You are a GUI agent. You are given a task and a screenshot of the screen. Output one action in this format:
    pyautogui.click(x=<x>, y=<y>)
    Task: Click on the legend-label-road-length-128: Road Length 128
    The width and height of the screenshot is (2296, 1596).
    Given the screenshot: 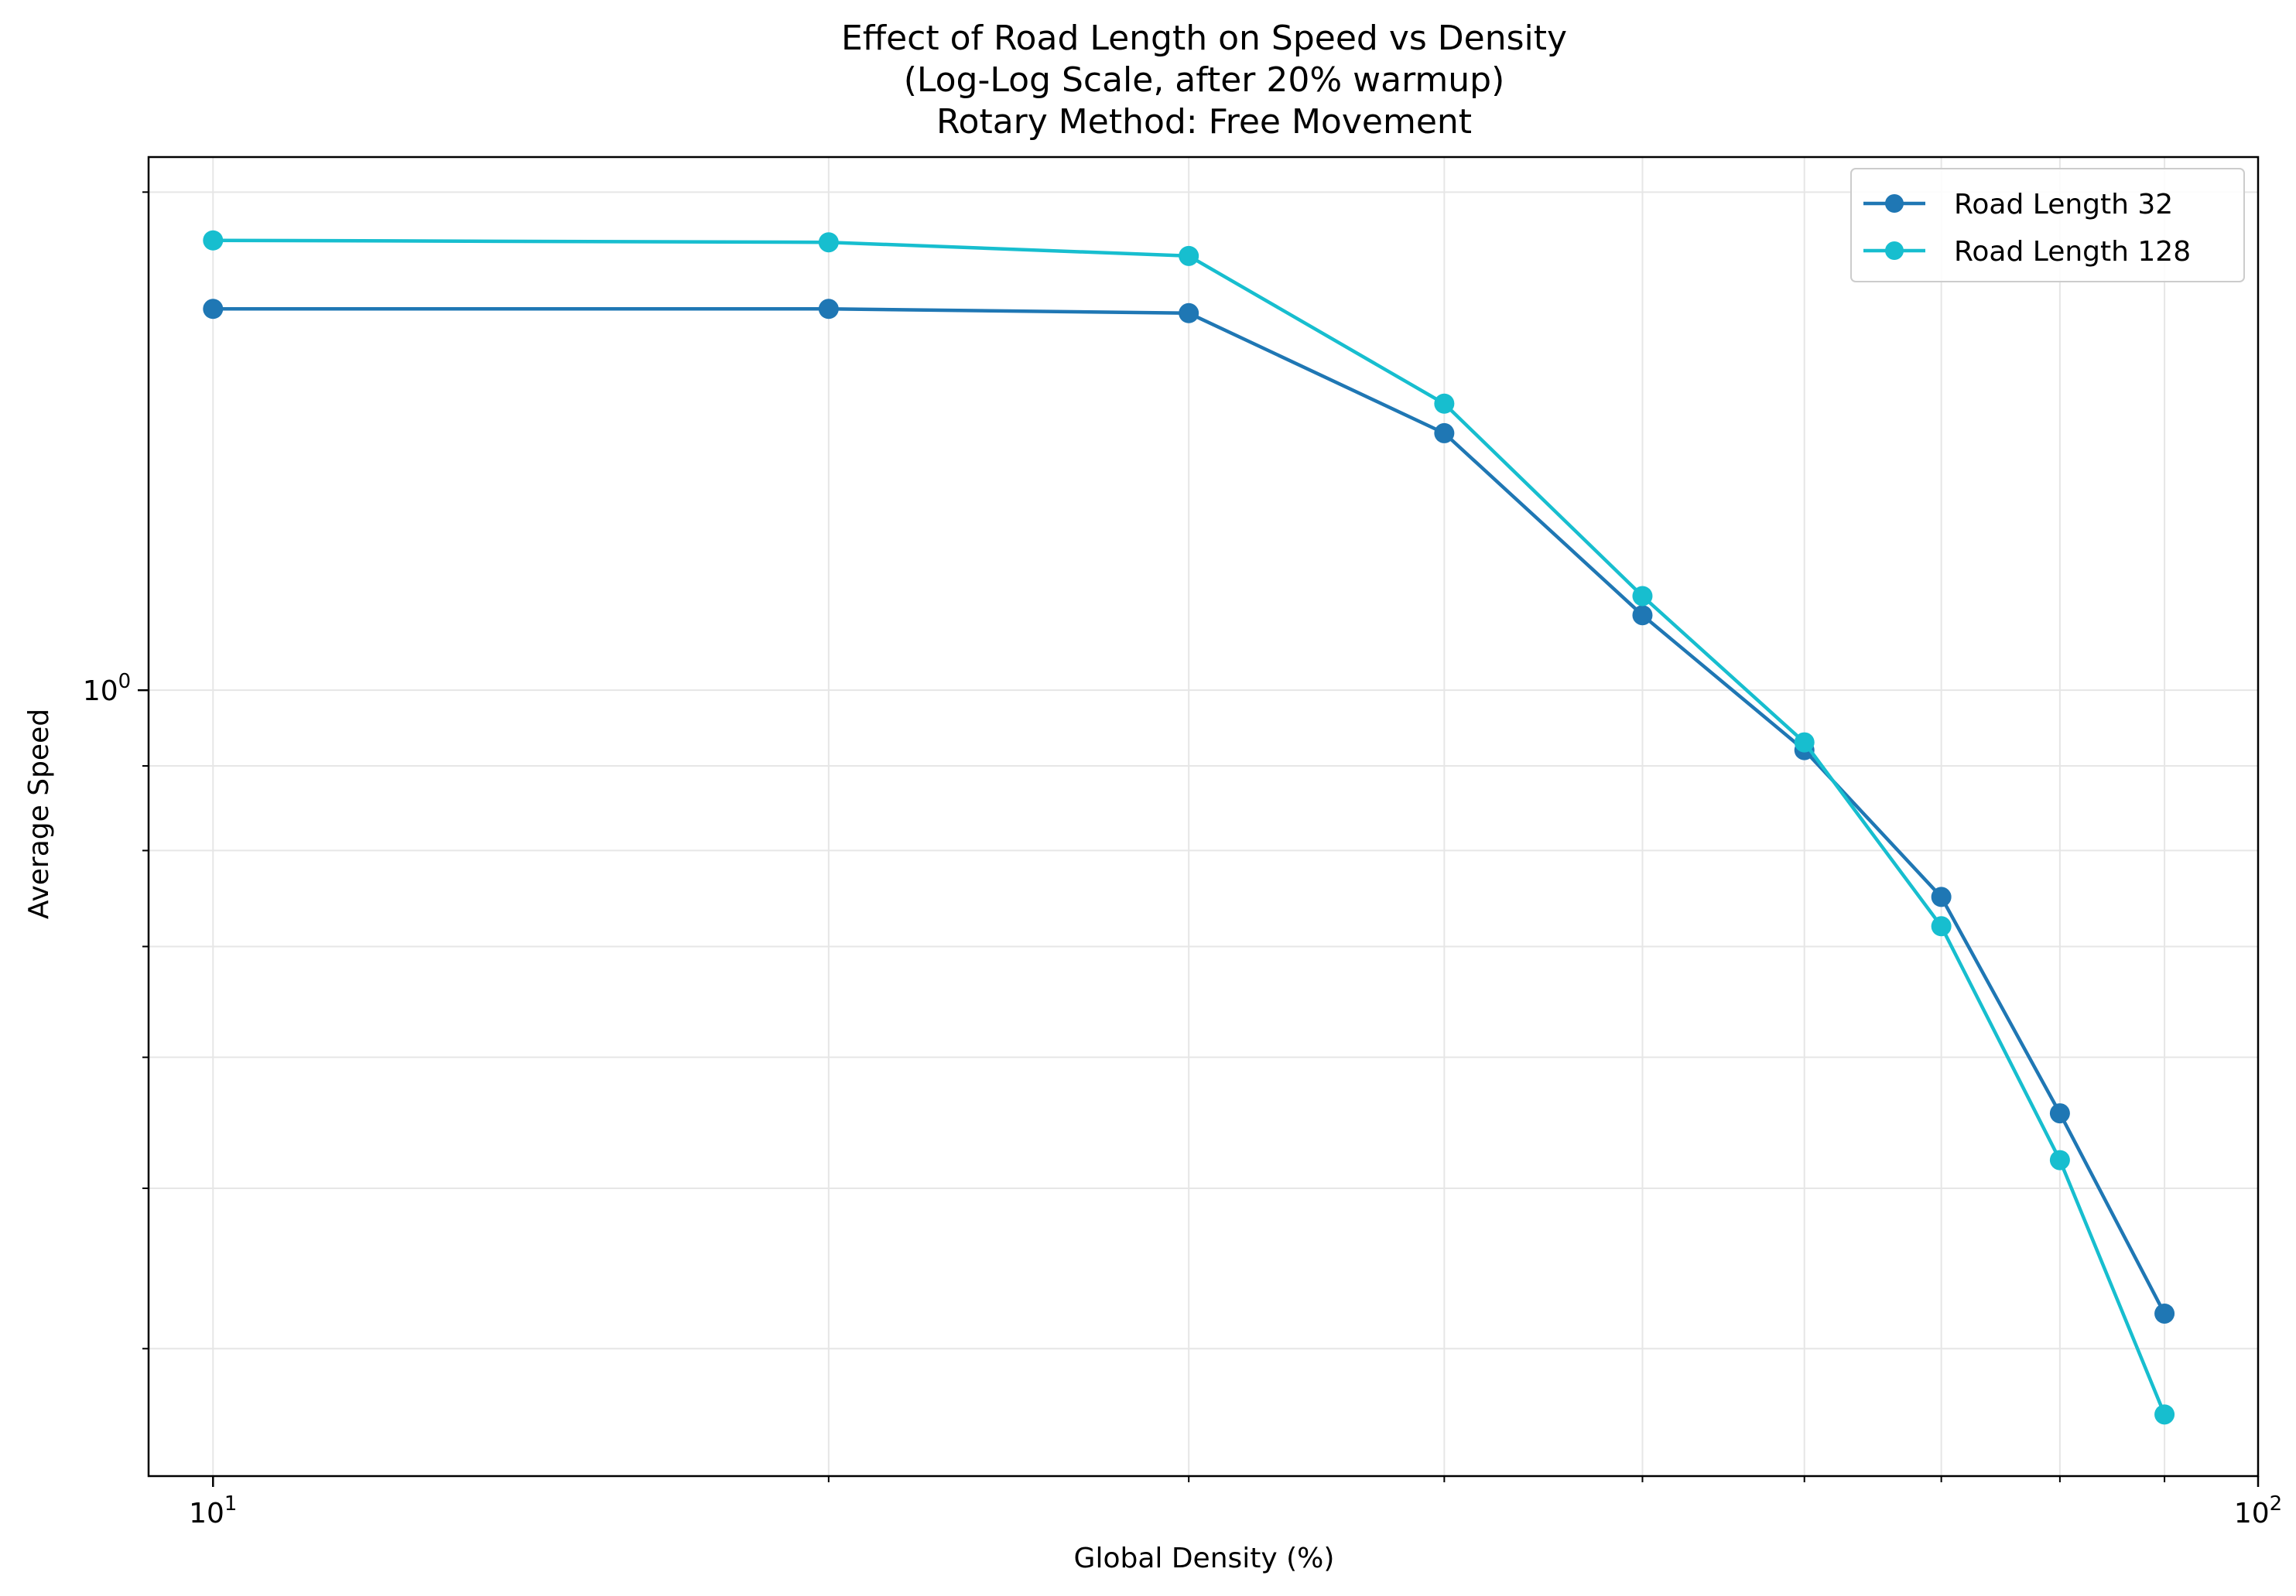 What is the action you would take?
    pyautogui.click(x=2072, y=252)
    